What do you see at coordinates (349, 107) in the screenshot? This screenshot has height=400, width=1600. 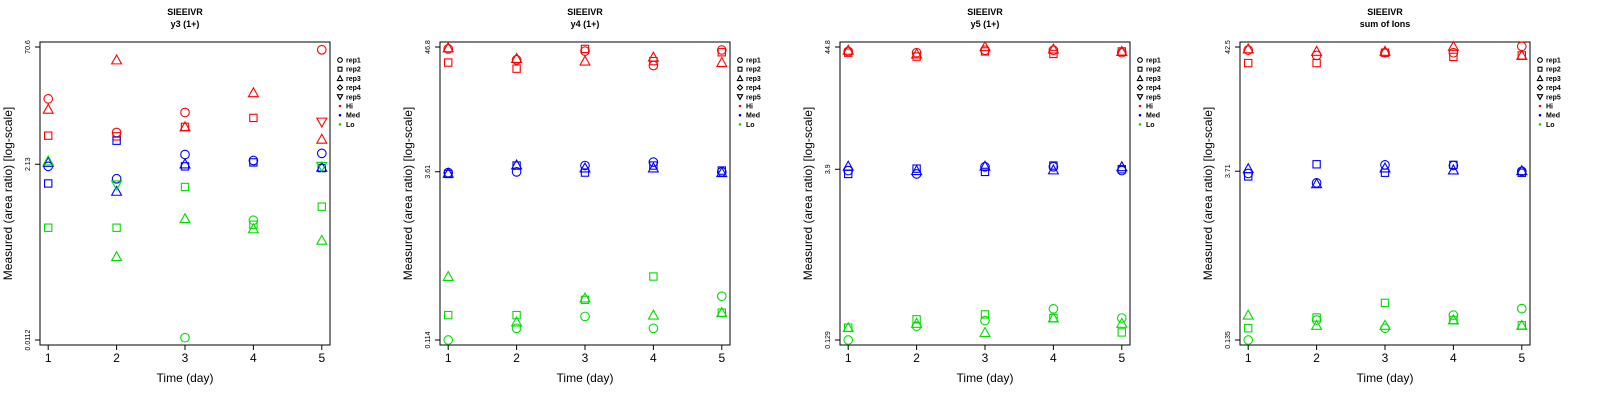 I see `legend-label-hi: Hi` at bounding box center [349, 107].